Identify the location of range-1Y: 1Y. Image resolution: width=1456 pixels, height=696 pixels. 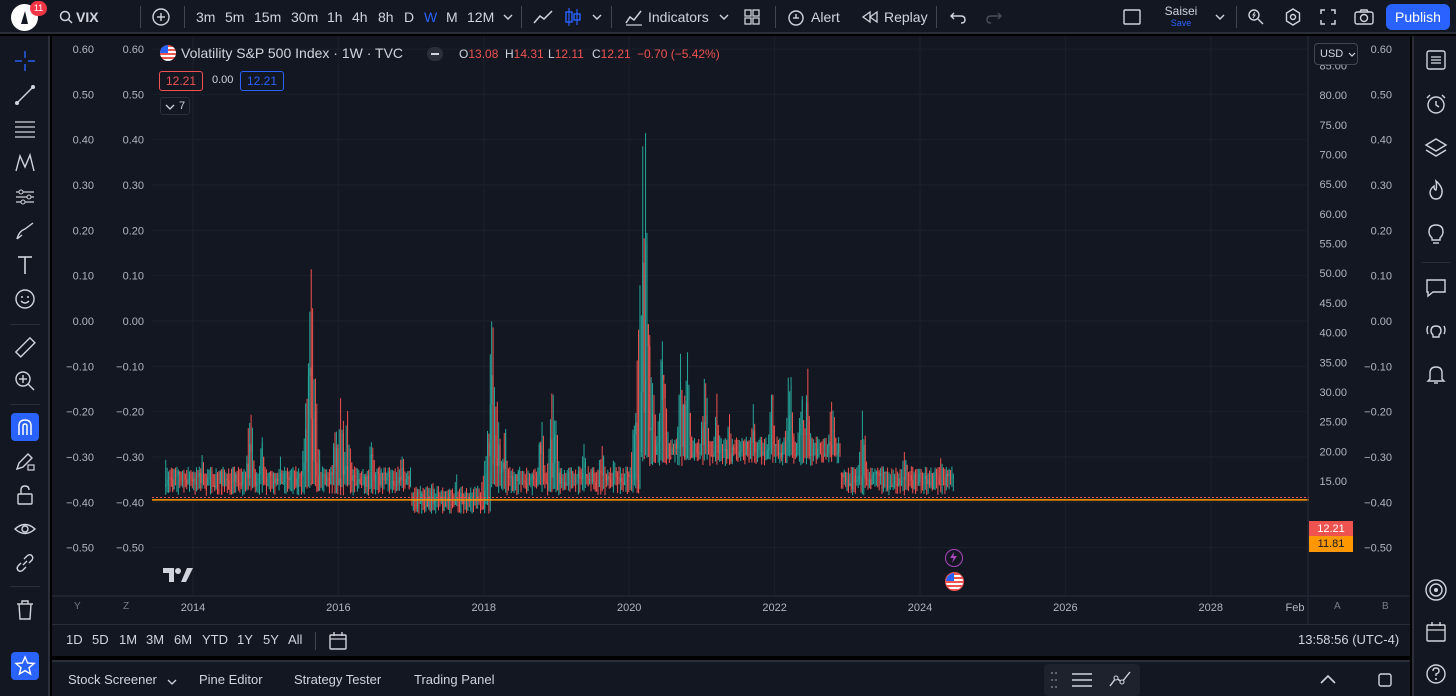
(245, 639).